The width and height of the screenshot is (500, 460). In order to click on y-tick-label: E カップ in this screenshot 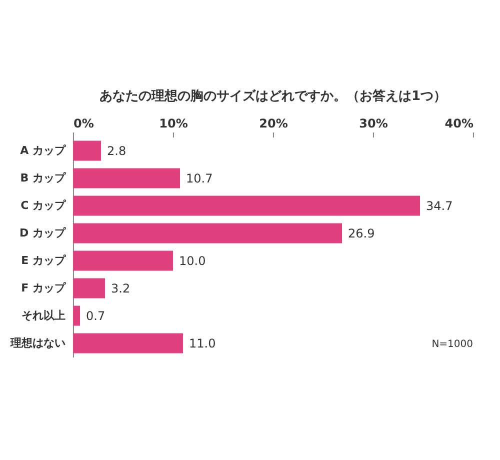, I will do `click(43, 260)`.